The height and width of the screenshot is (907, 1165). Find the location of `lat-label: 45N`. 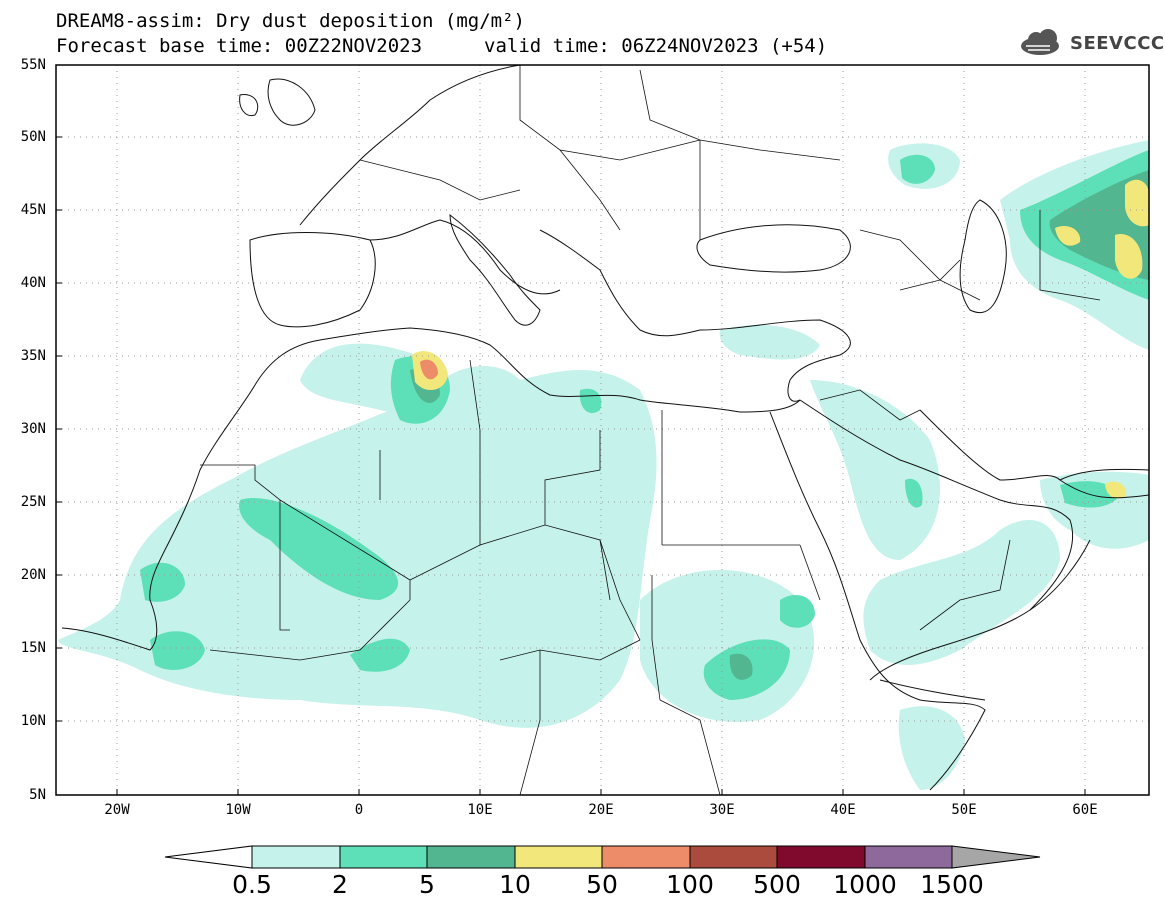

lat-label: 45N is located at coordinates (33, 210).